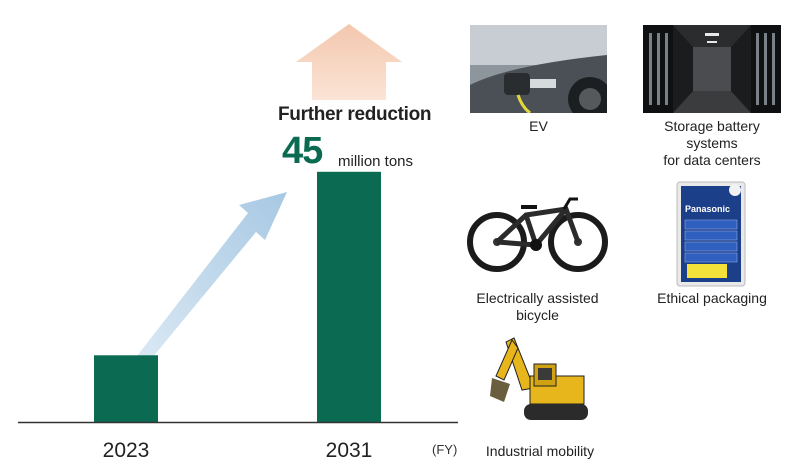  I want to click on increase-arrow-up, so click(349, 62).